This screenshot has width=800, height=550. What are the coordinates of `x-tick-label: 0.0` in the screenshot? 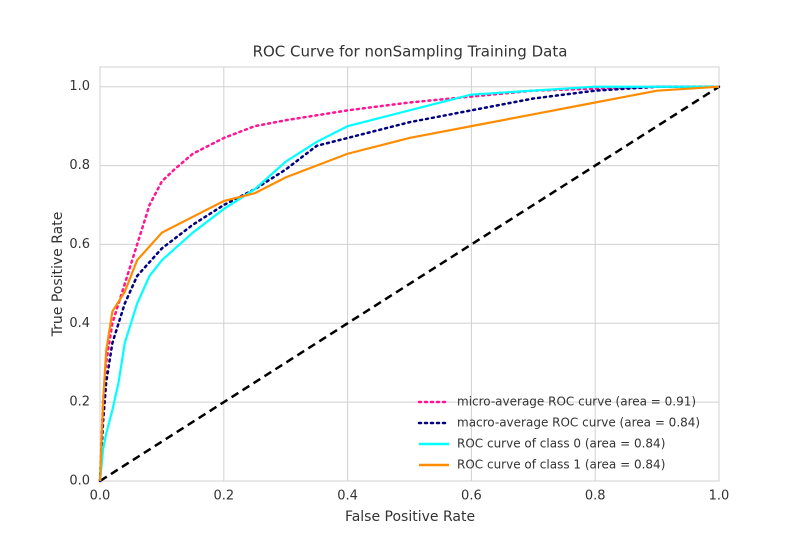 It's located at (100, 496).